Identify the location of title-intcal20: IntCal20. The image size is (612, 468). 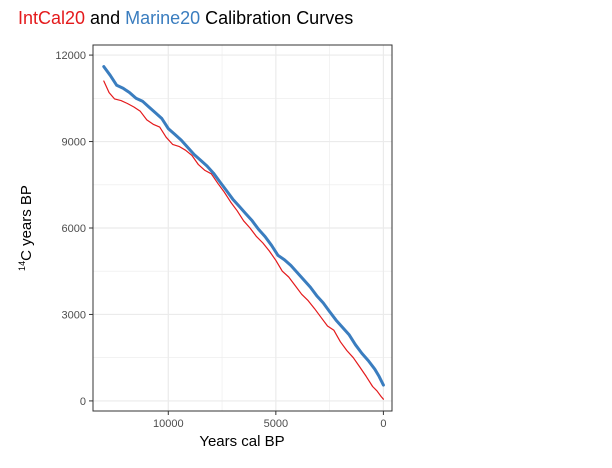
(51, 18).